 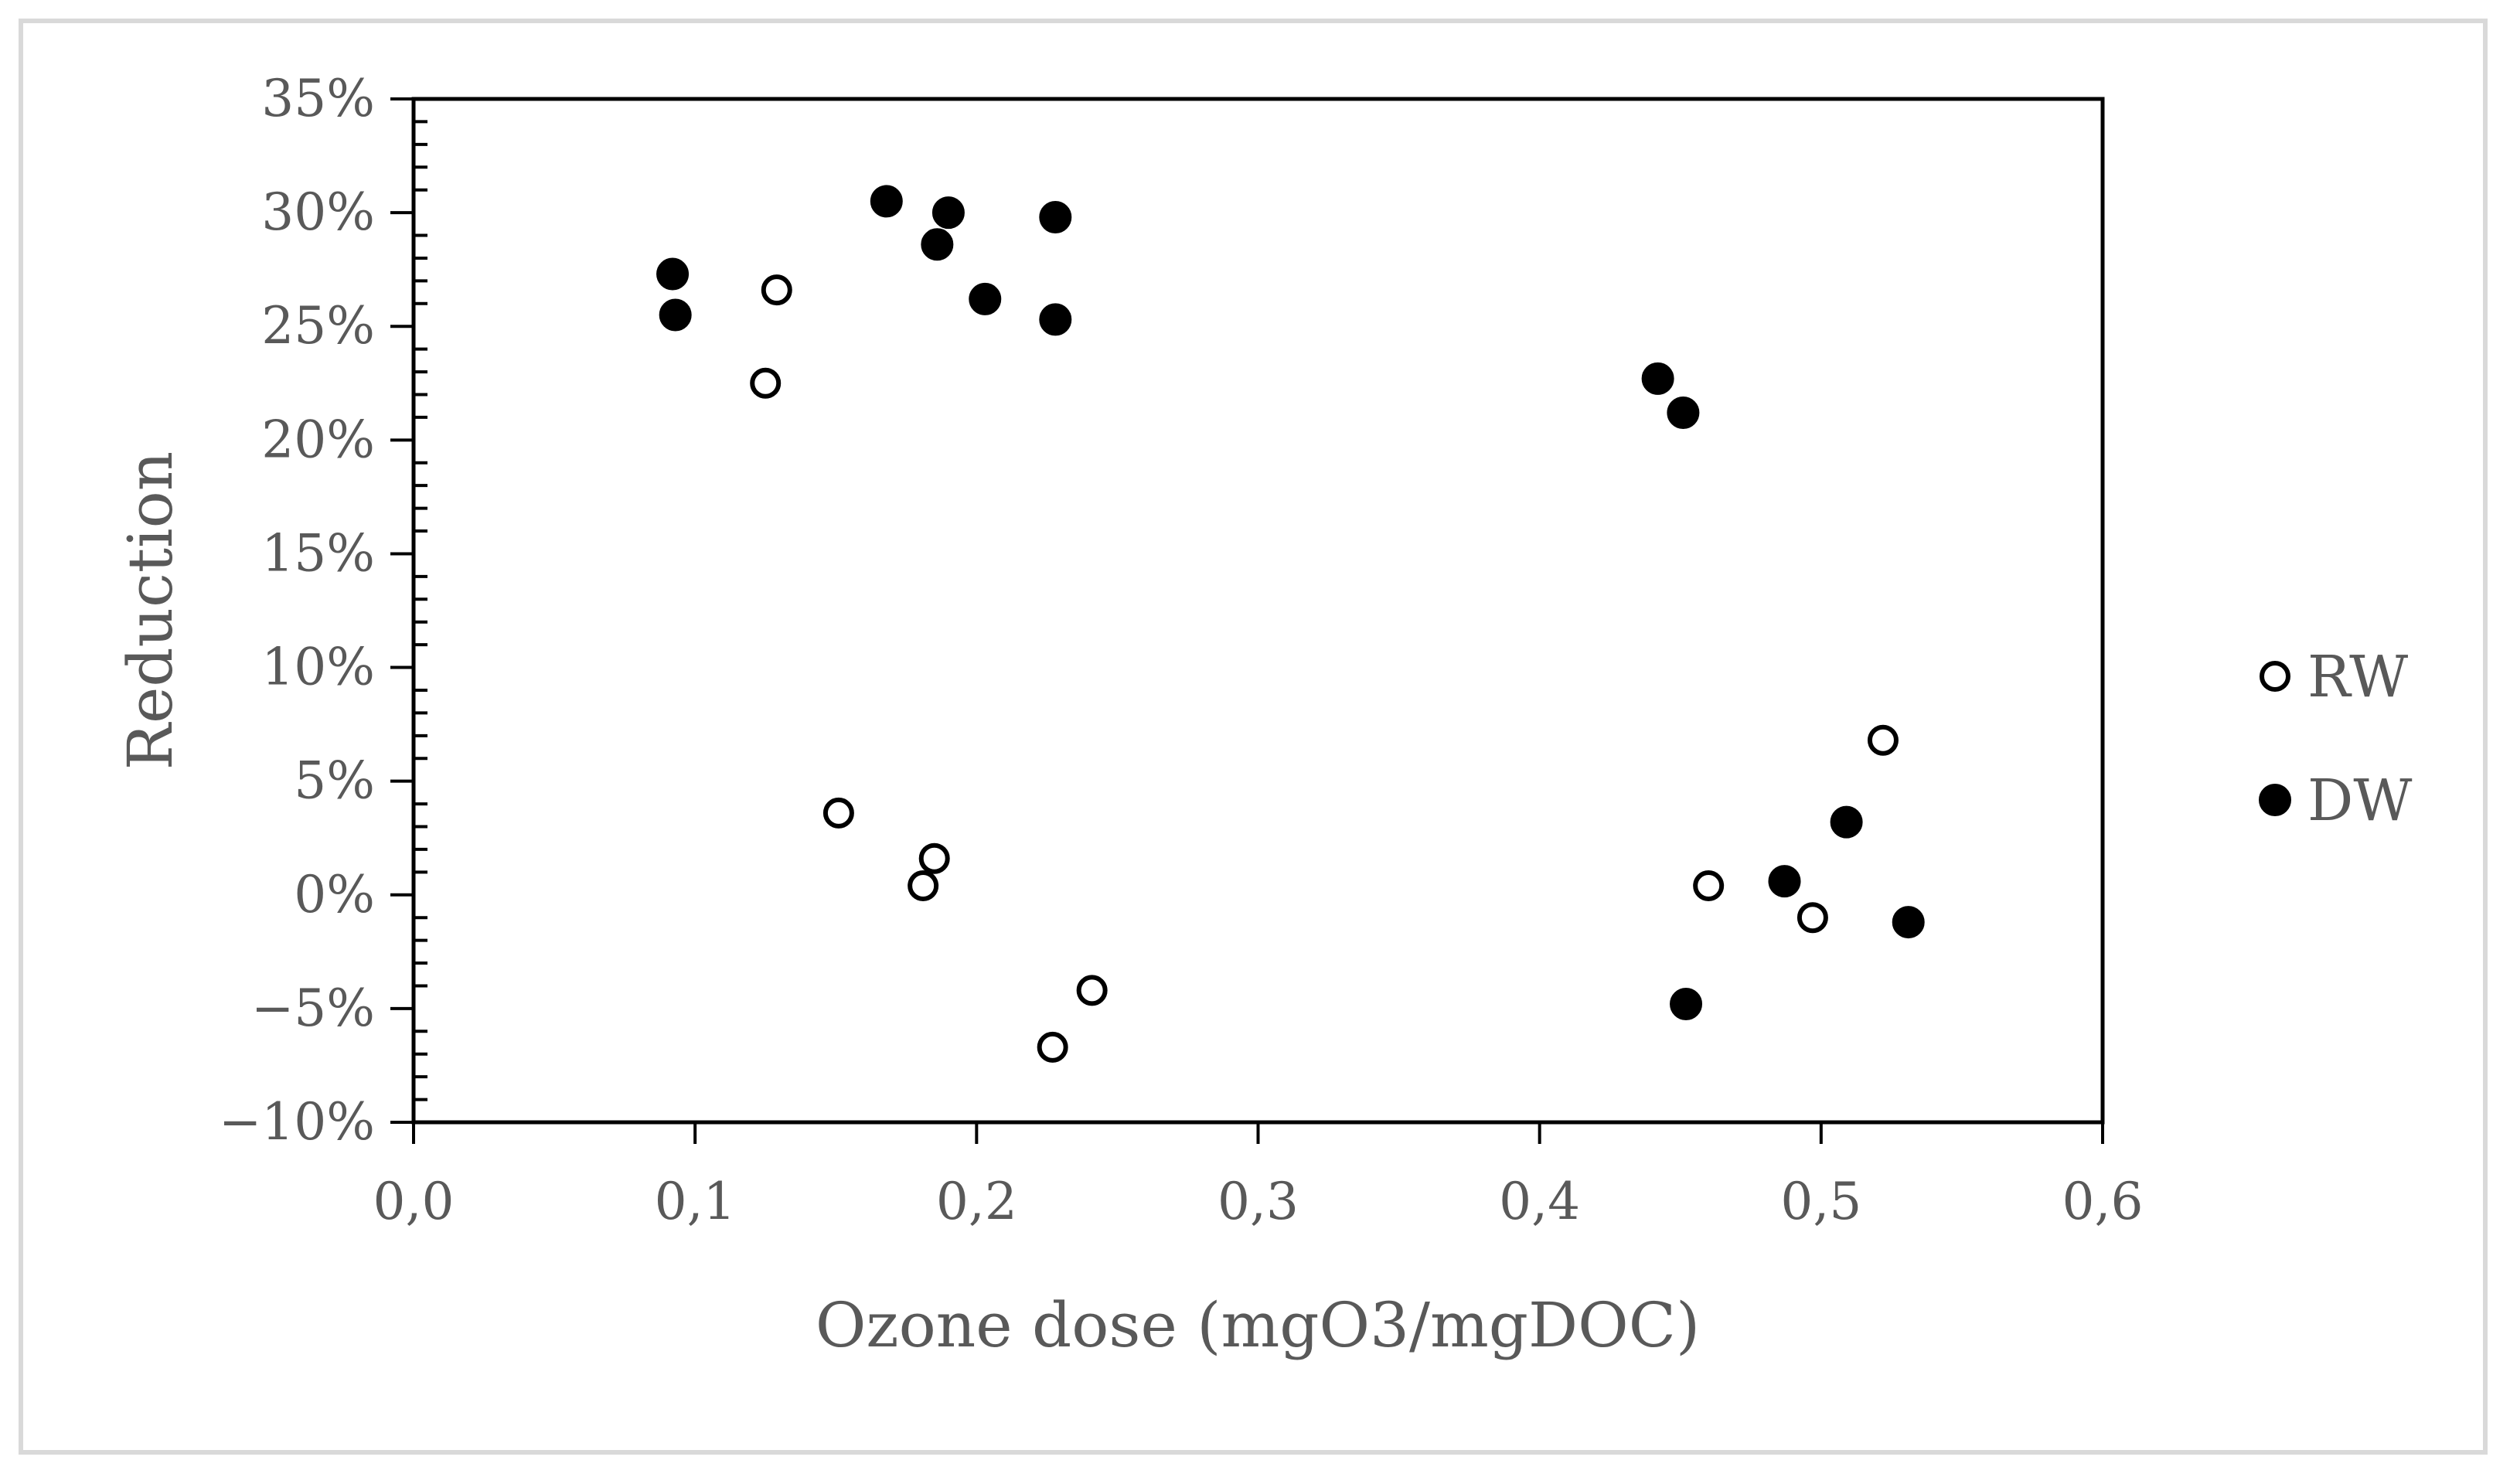 What do you see at coordinates (1539, 1201) in the screenshot?
I see `x-tick-label: 0,4` at bounding box center [1539, 1201].